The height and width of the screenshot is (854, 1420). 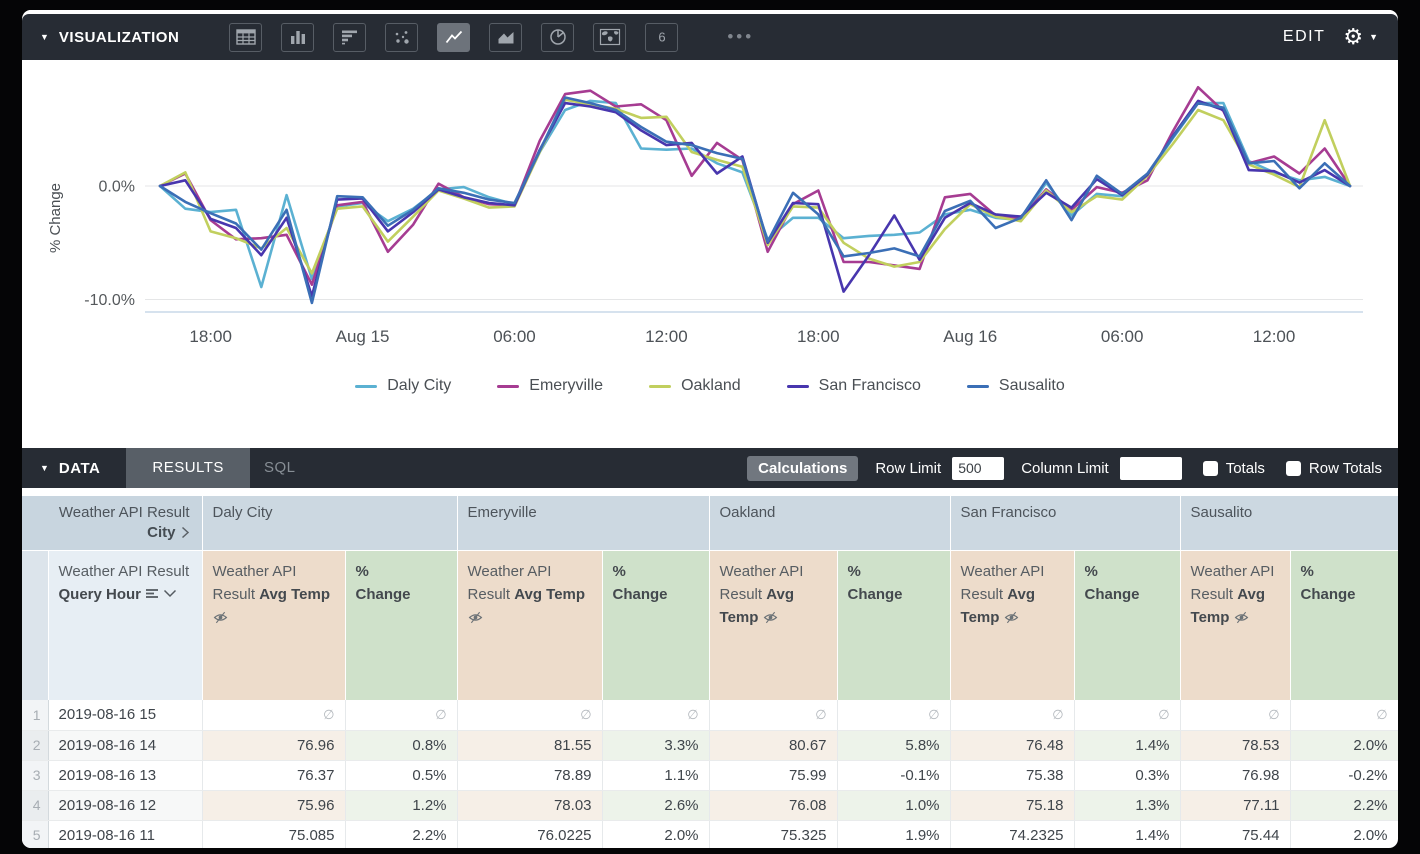 I want to click on query-hour-cell: 2019-08-16 14, so click(x=125, y=745).